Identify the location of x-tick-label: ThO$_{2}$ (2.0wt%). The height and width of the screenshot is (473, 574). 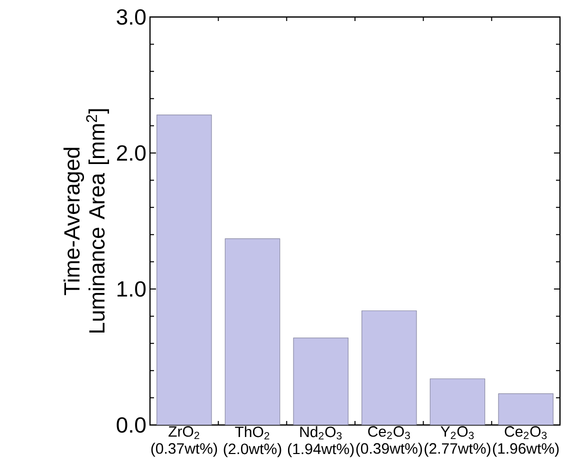
(253, 442).